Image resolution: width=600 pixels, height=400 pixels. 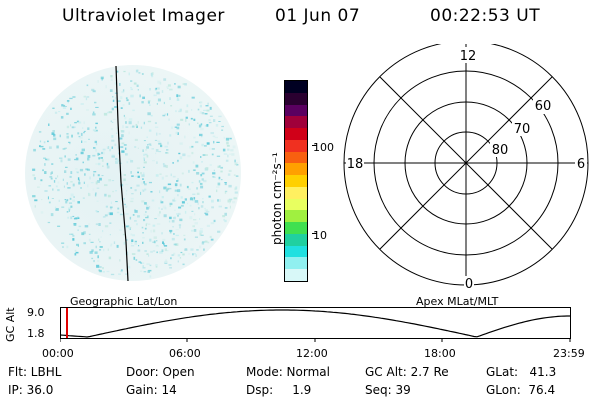 I want to click on altitude-strip, so click(x=315, y=324).